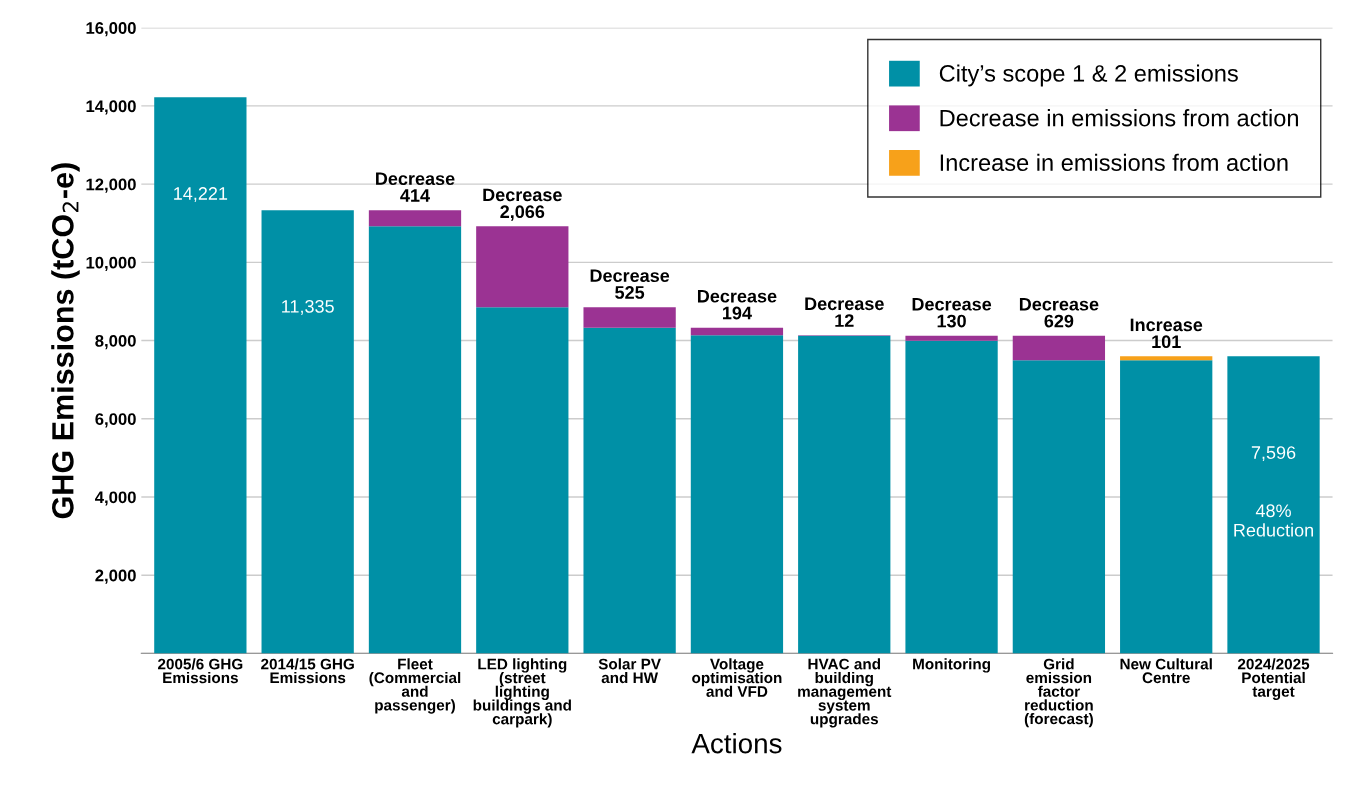 The image size is (1346, 792). Describe the element at coordinates (737, 677) in the screenshot. I see `x-tick-label: Voltage optimisation and VFD` at that location.